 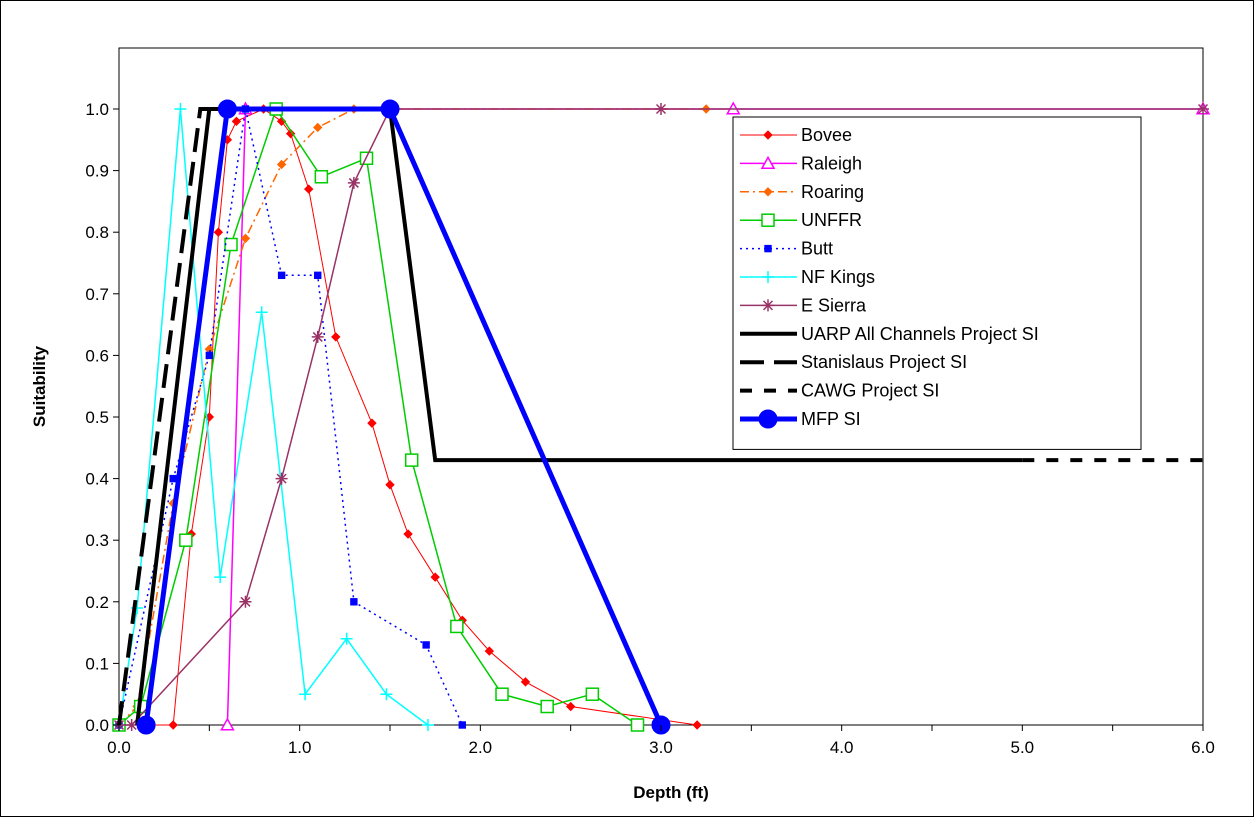 What do you see at coordinates (768, 305) in the screenshot?
I see `legend-marker-e-sierra` at bounding box center [768, 305].